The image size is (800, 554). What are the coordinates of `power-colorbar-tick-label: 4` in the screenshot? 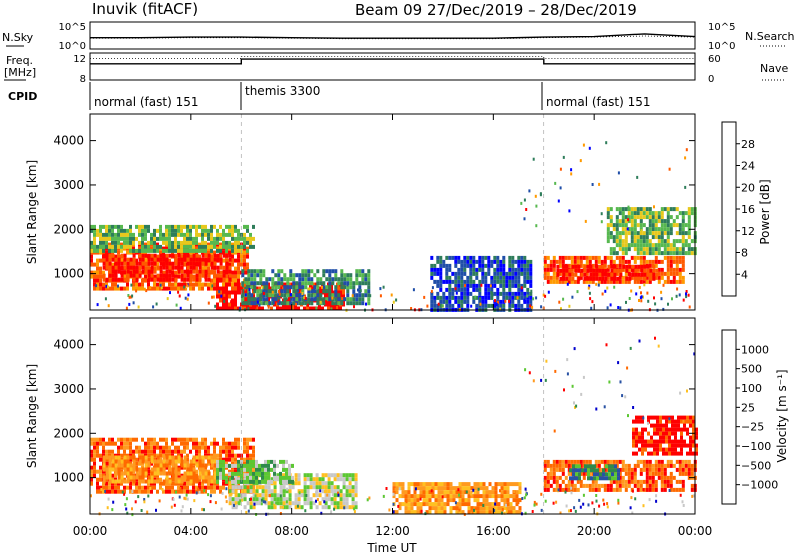 It's located at (744, 274).